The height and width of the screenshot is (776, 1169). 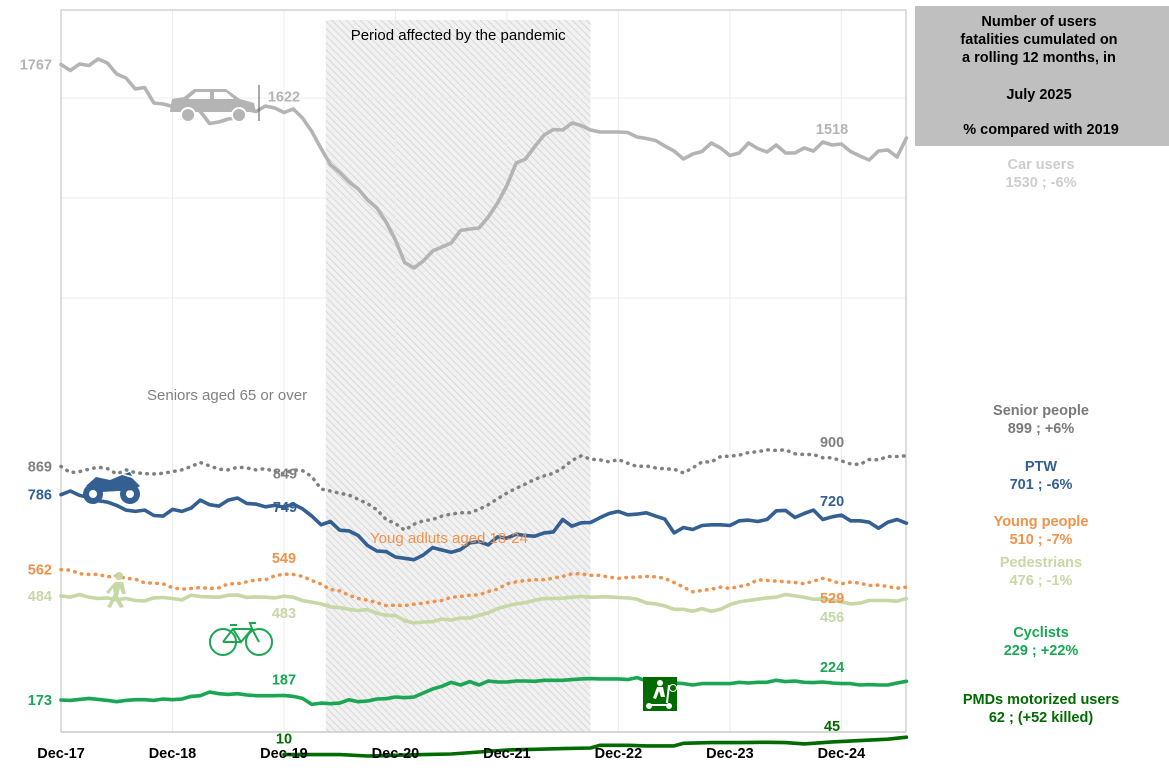 What do you see at coordinates (832, 599) in the screenshot?
I see `data-label-young: 529` at bounding box center [832, 599].